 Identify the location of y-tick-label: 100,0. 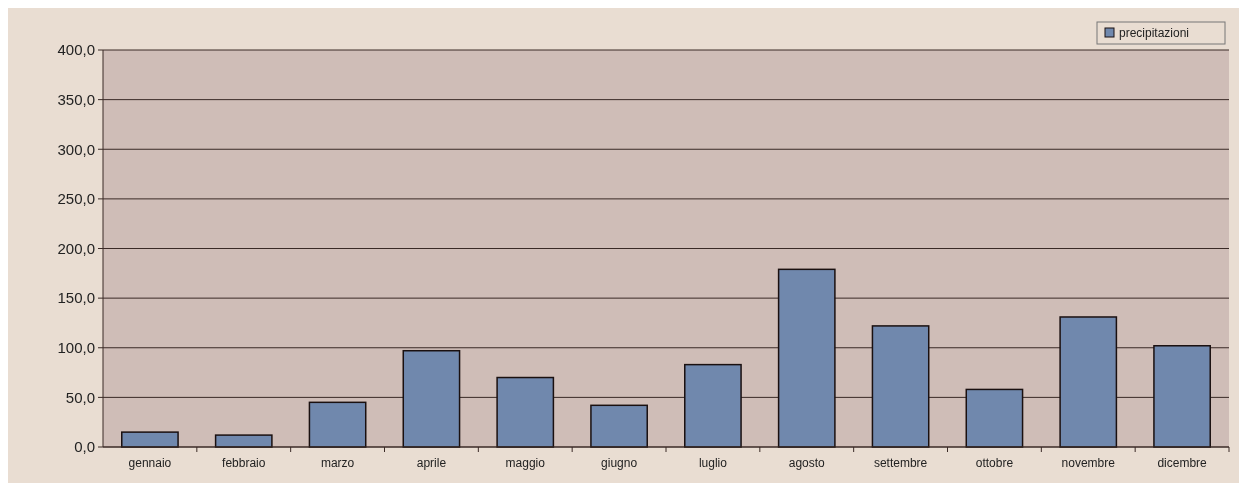
(76, 347).